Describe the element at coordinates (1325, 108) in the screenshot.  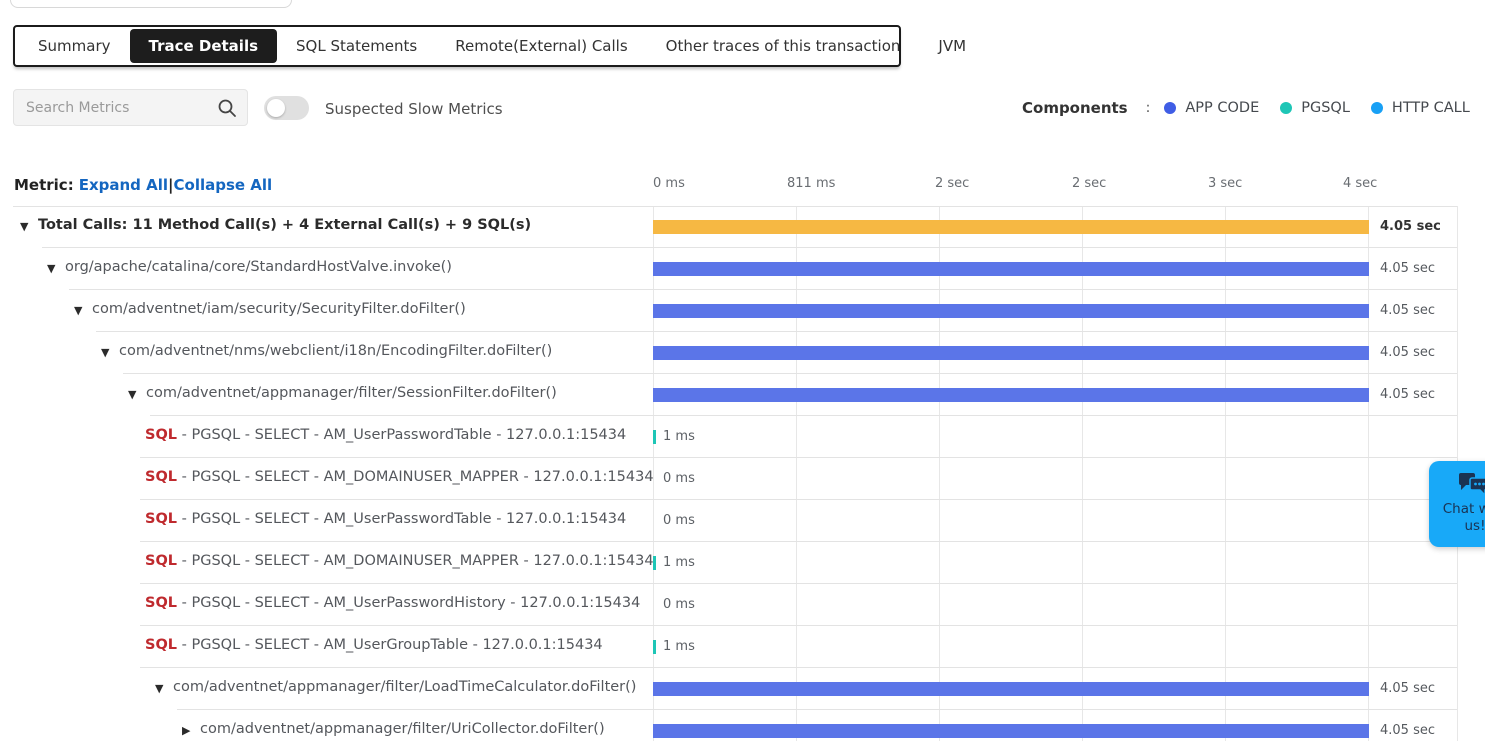
I see `legend-label: PGSQL` at that location.